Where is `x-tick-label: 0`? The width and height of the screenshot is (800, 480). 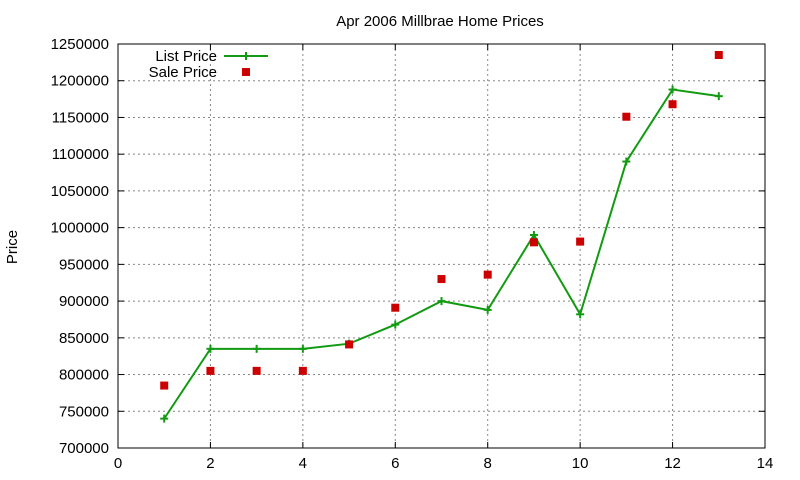
x-tick-label: 0 is located at coordinates (118, 463).